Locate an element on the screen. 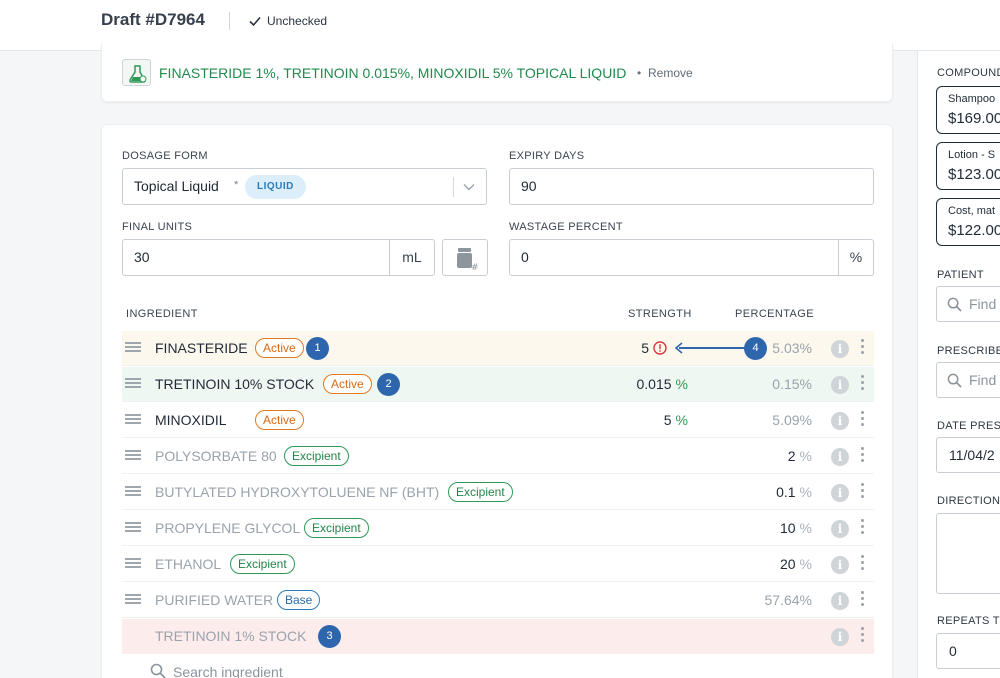 The image size is (1000, 678). ingredient-name: ETHANOL is located at coordinates (188, 564).